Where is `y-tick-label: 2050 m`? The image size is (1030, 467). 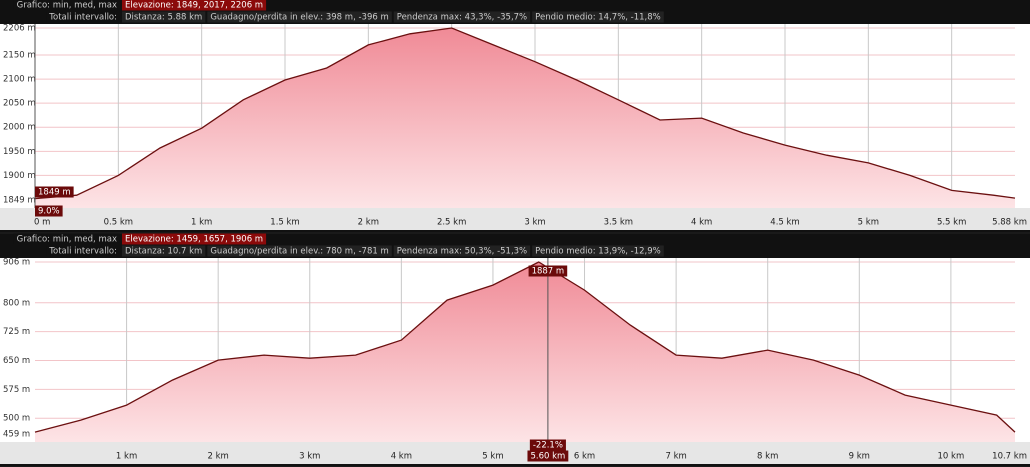 y-tick-label: 2050 m is located at coordinates (19, 104).